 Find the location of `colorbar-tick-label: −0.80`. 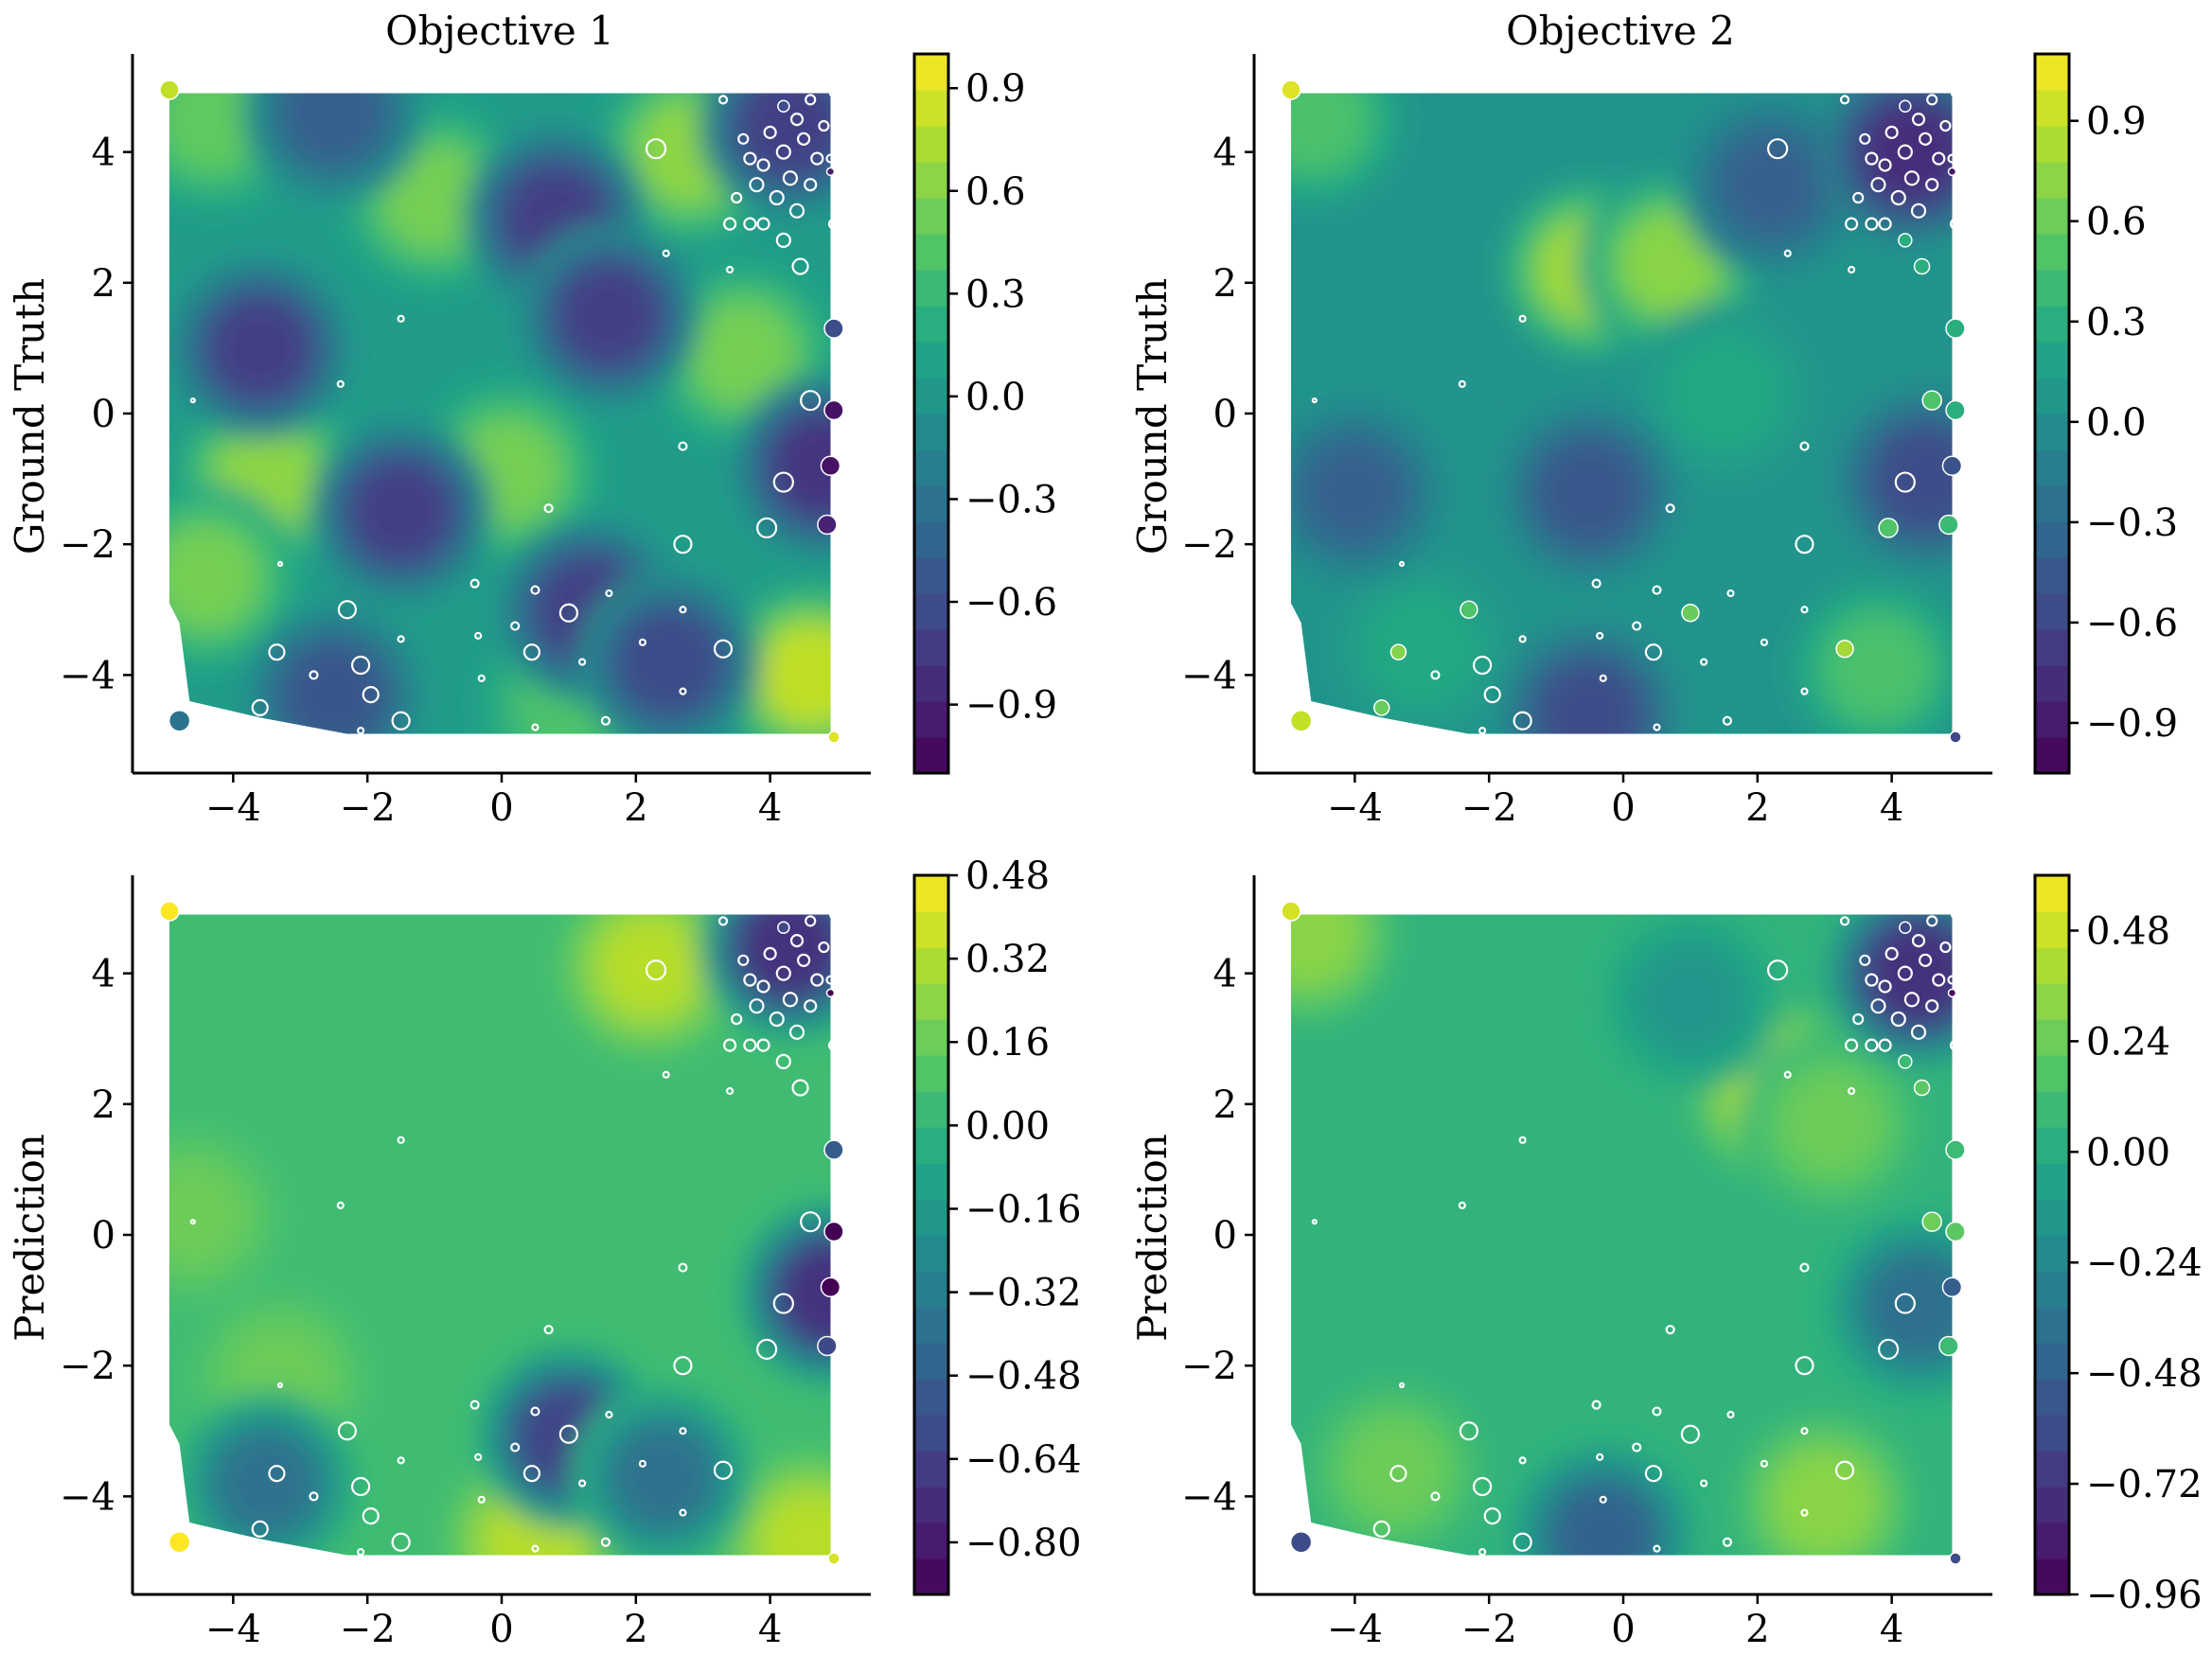

colorbar-tick-label: −0.80 is located at coordinates (1024, 1543).